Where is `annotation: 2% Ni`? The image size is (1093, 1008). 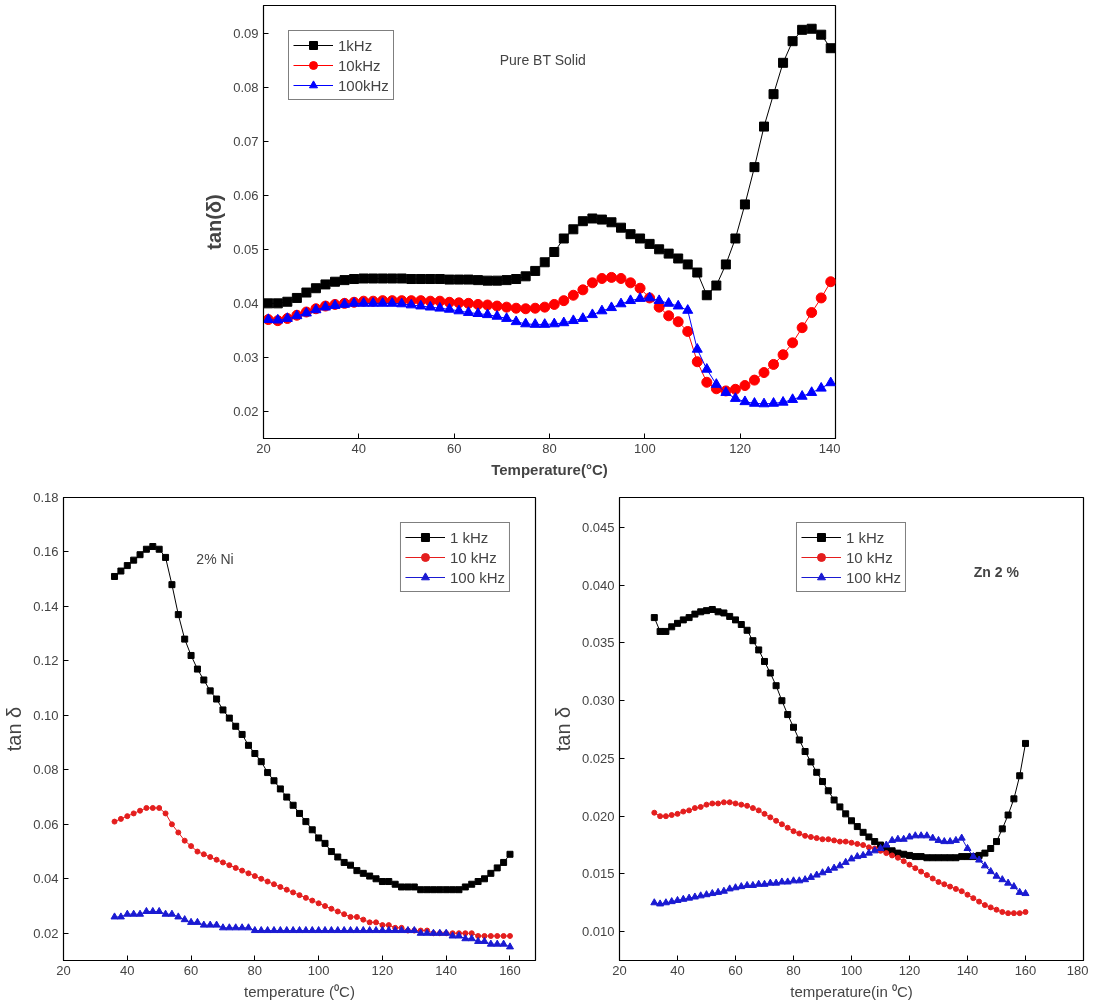
annotation: 2% Ni is located at coordinates (215, 558).